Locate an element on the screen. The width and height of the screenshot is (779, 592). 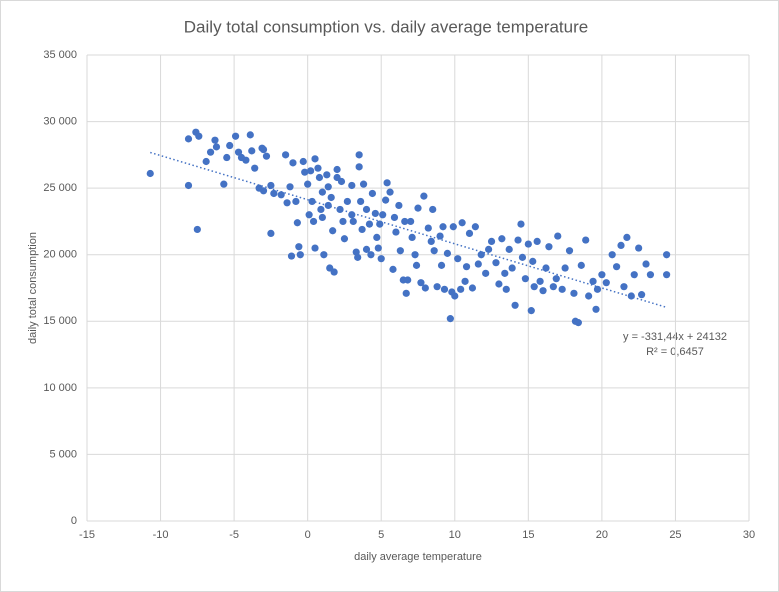
x-tick-label: 5 is located at coordinates (381, 535).